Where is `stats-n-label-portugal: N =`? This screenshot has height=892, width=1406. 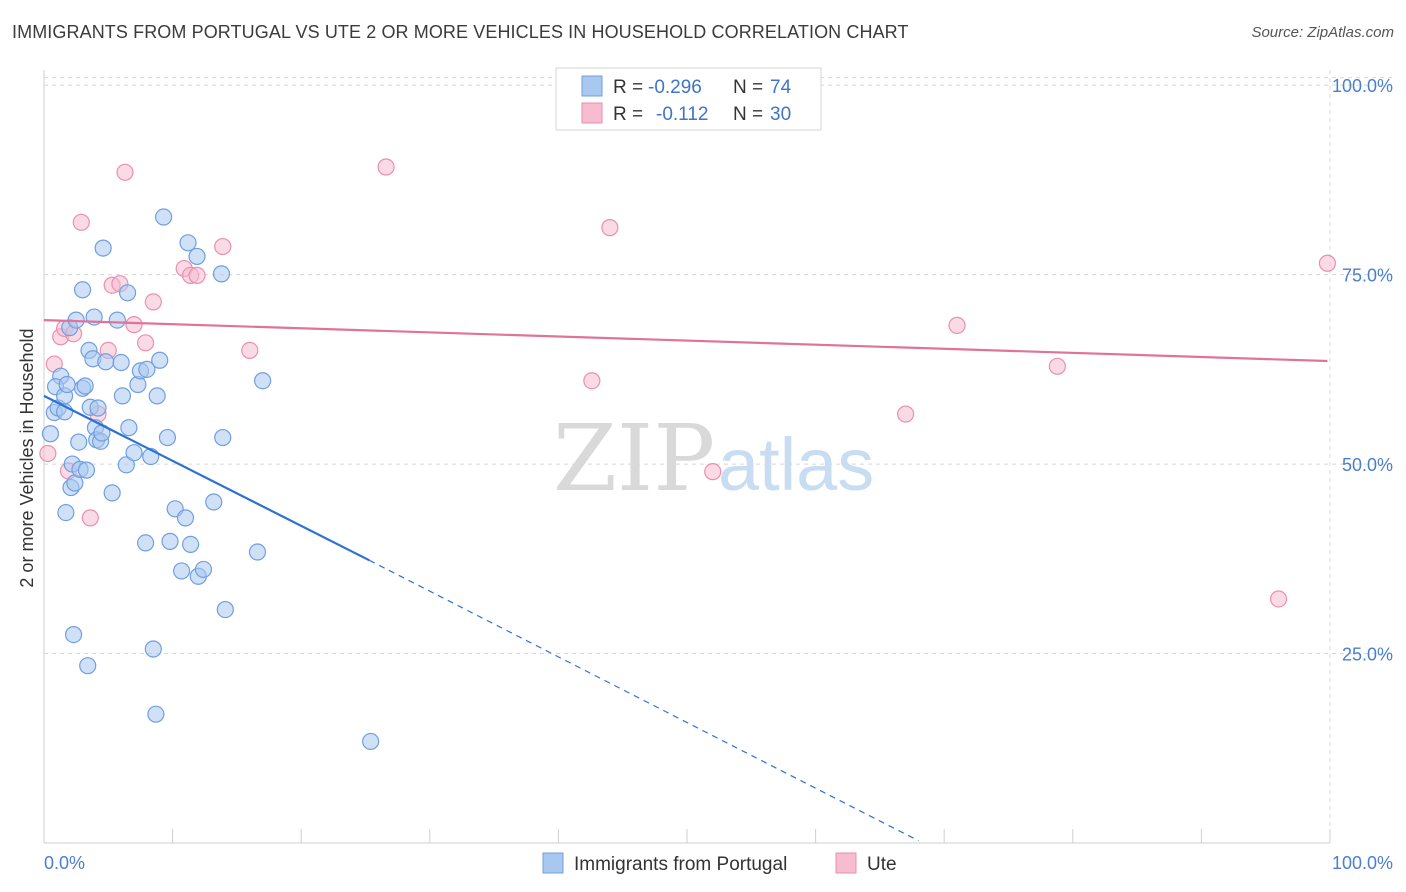 stats-n-label-portugal: N = is located at coordinates (748, 87).